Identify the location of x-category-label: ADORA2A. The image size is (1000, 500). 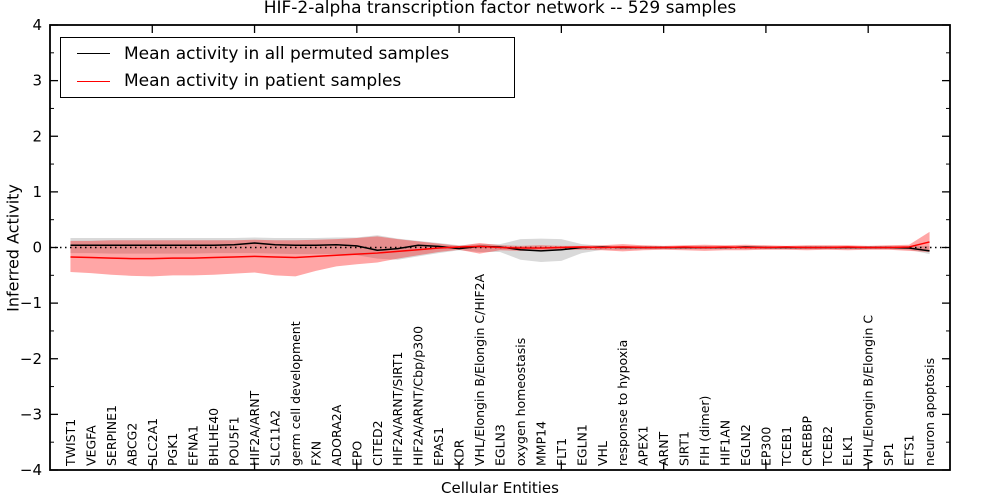
(336, 435).